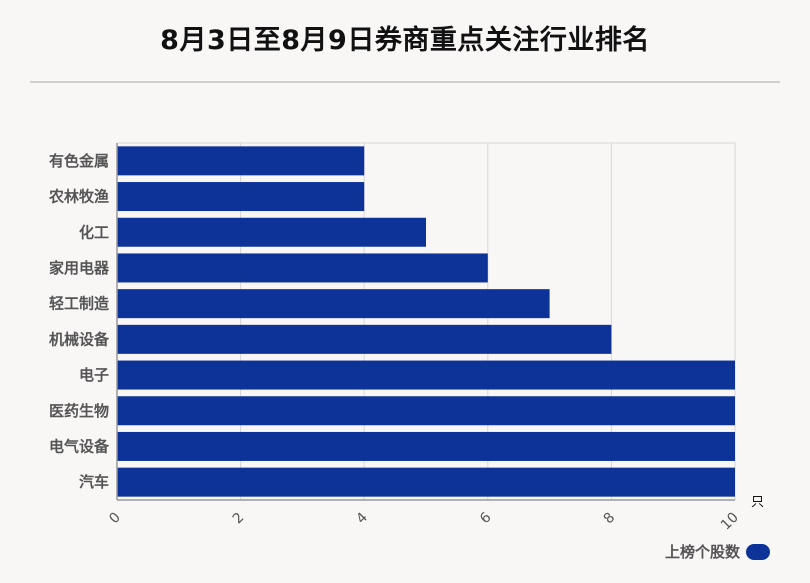 The height and width of the screenshot is (583, 810). Describe the element at coordinates (94, 375) in the screenshot. I see `category-label: 电子` at that location.